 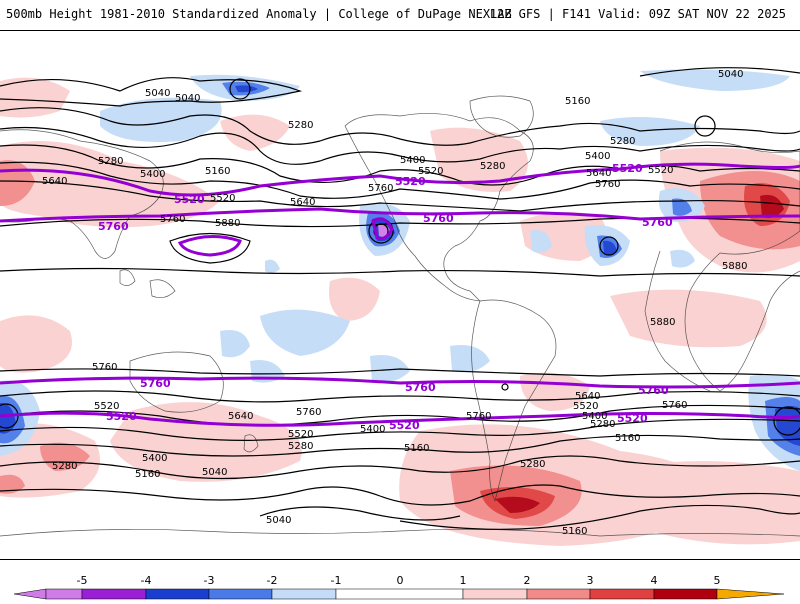 I want to click on colorbar-tick-label: -1, so click(x=336, y=580).